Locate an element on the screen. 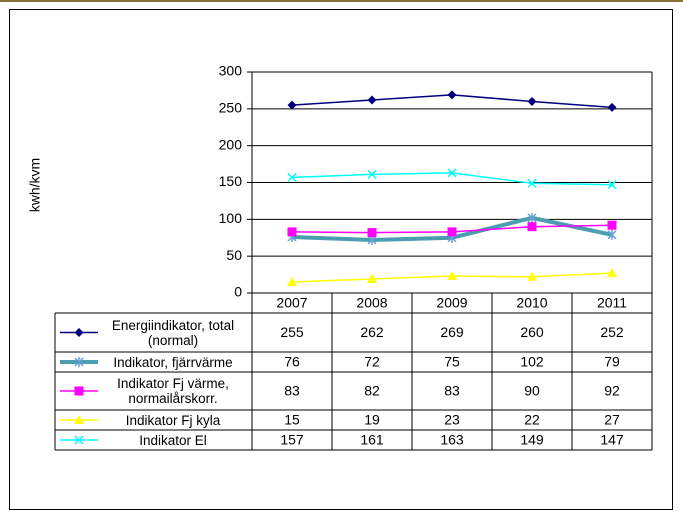  table-value: 252 is located at coordinates (612, 332).